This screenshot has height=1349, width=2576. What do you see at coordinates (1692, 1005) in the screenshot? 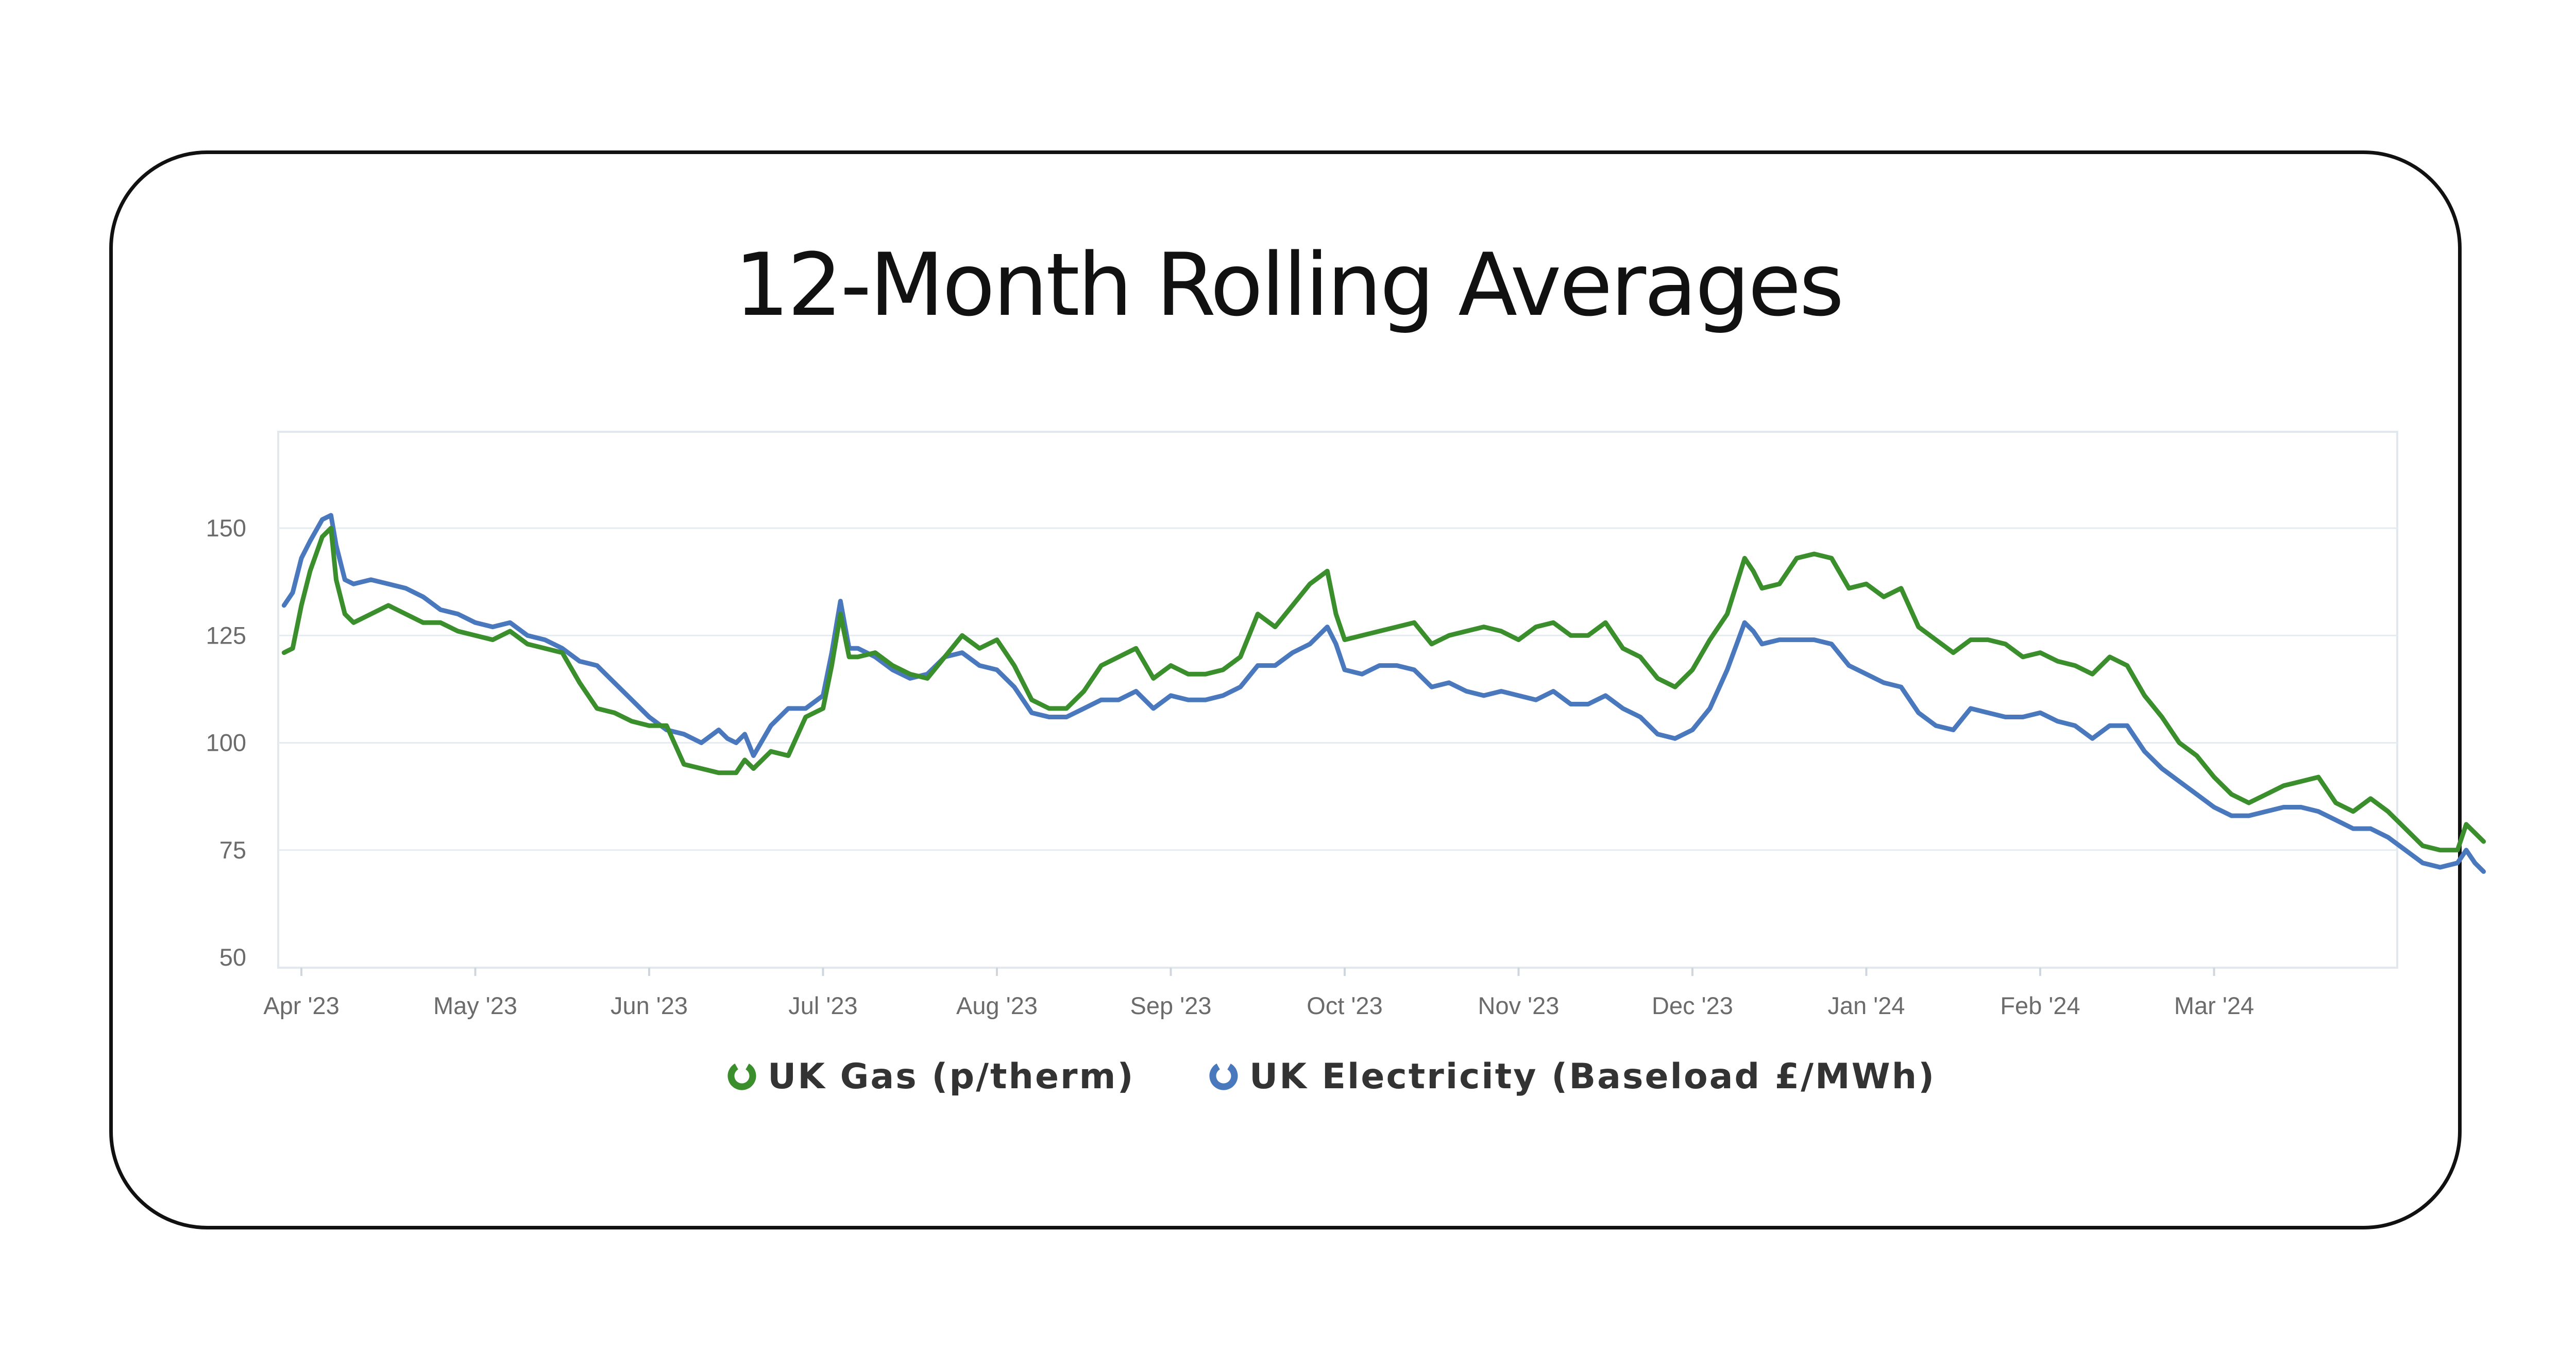
I see `x-tick-label: Dec '23` at bounding box center [1692, 1005].